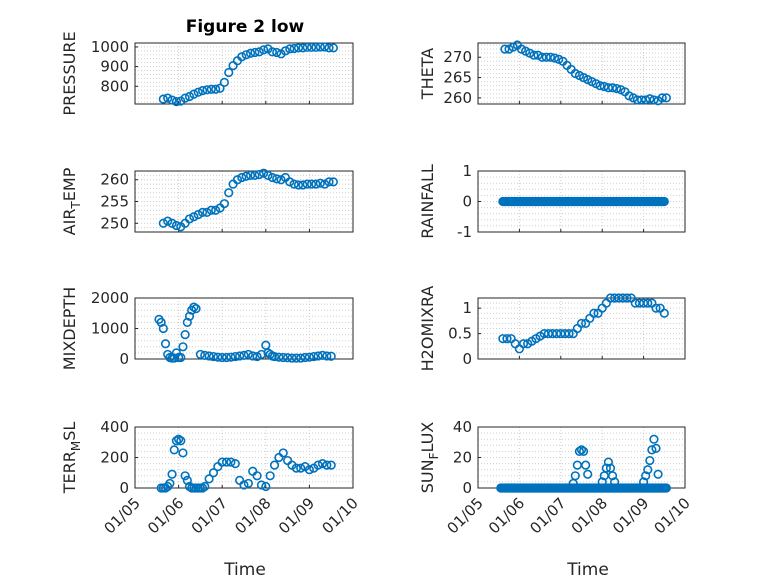 This screenshot has height=583, width=778. I want to click on y-tick-label: 1000, so click(110, 329).